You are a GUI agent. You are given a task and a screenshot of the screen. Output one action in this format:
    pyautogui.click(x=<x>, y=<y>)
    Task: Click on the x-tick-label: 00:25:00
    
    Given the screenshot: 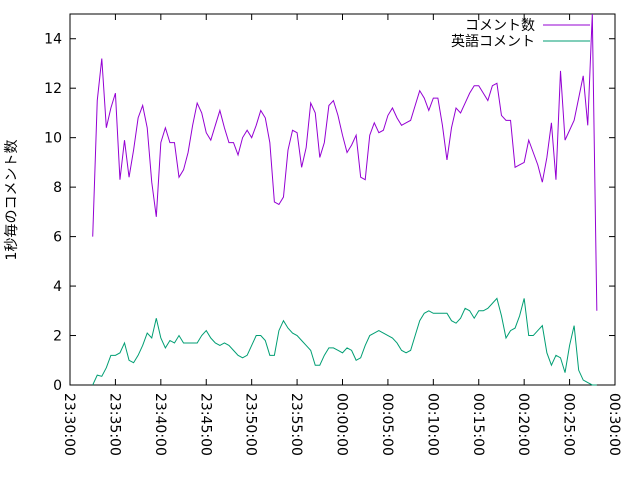 What is the action you would take?
    pyautogui.click(x=569, y=424)
    